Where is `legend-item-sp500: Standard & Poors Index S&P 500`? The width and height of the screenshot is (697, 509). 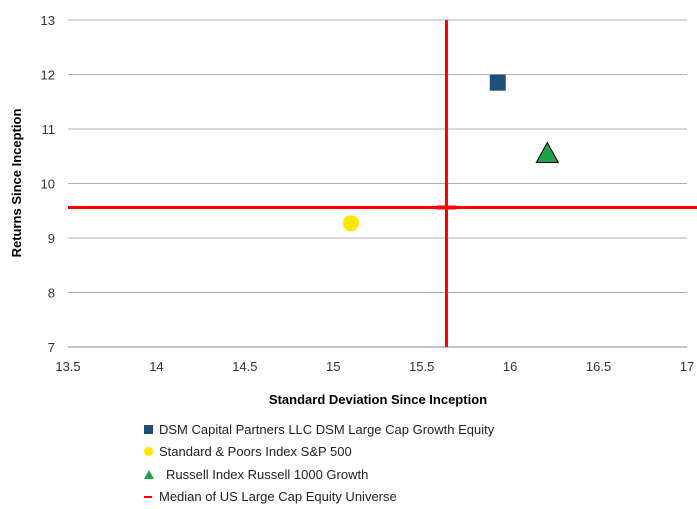
legend-item-sp500: Standard & Poors Index S&P 500 is located at coordinates (414, 452).